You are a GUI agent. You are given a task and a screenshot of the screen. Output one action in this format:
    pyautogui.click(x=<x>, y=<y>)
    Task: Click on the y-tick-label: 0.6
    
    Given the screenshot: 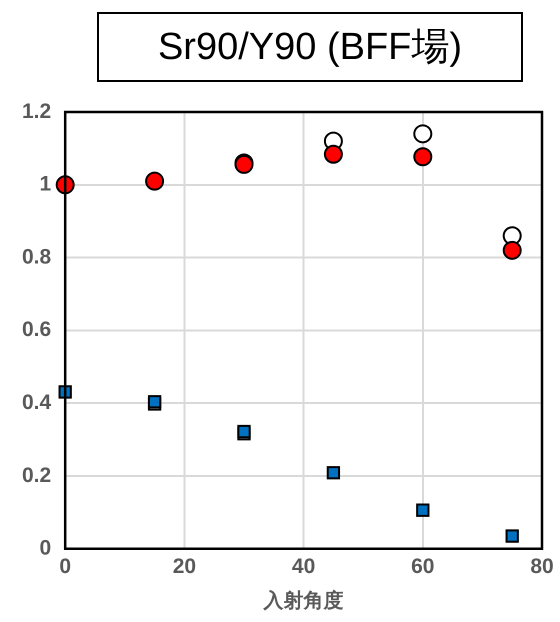 What is the action you would take?
    pyautogui.click(x=37, y=330)
    